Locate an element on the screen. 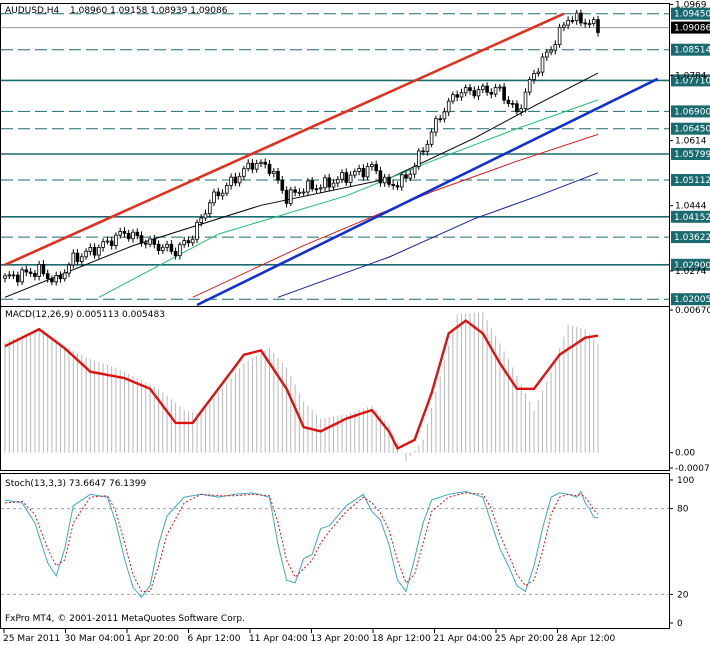  price-level-label: 1.07710 is located at coordinates (692, 81).